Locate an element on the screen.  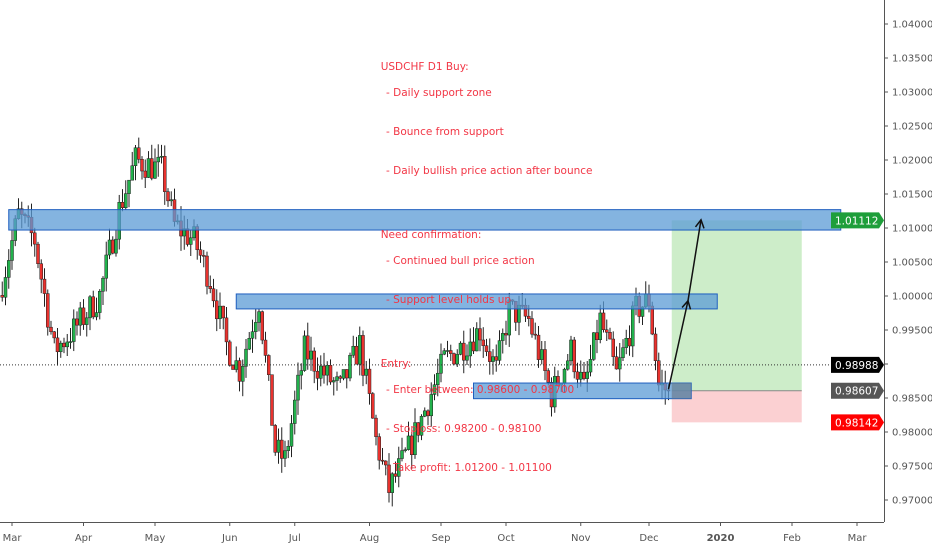
time-tick-label: Dec is located at coordinates (648, 538).